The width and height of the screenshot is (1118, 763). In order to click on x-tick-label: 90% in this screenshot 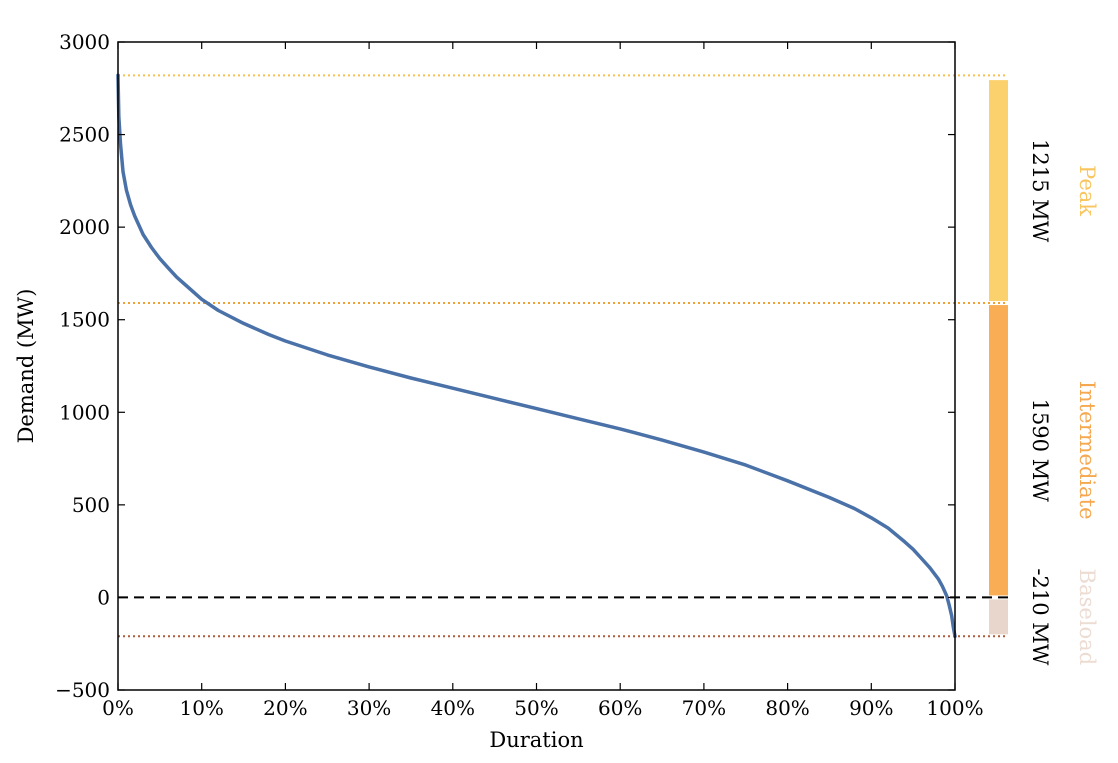, I will do `click(871, 708)`.